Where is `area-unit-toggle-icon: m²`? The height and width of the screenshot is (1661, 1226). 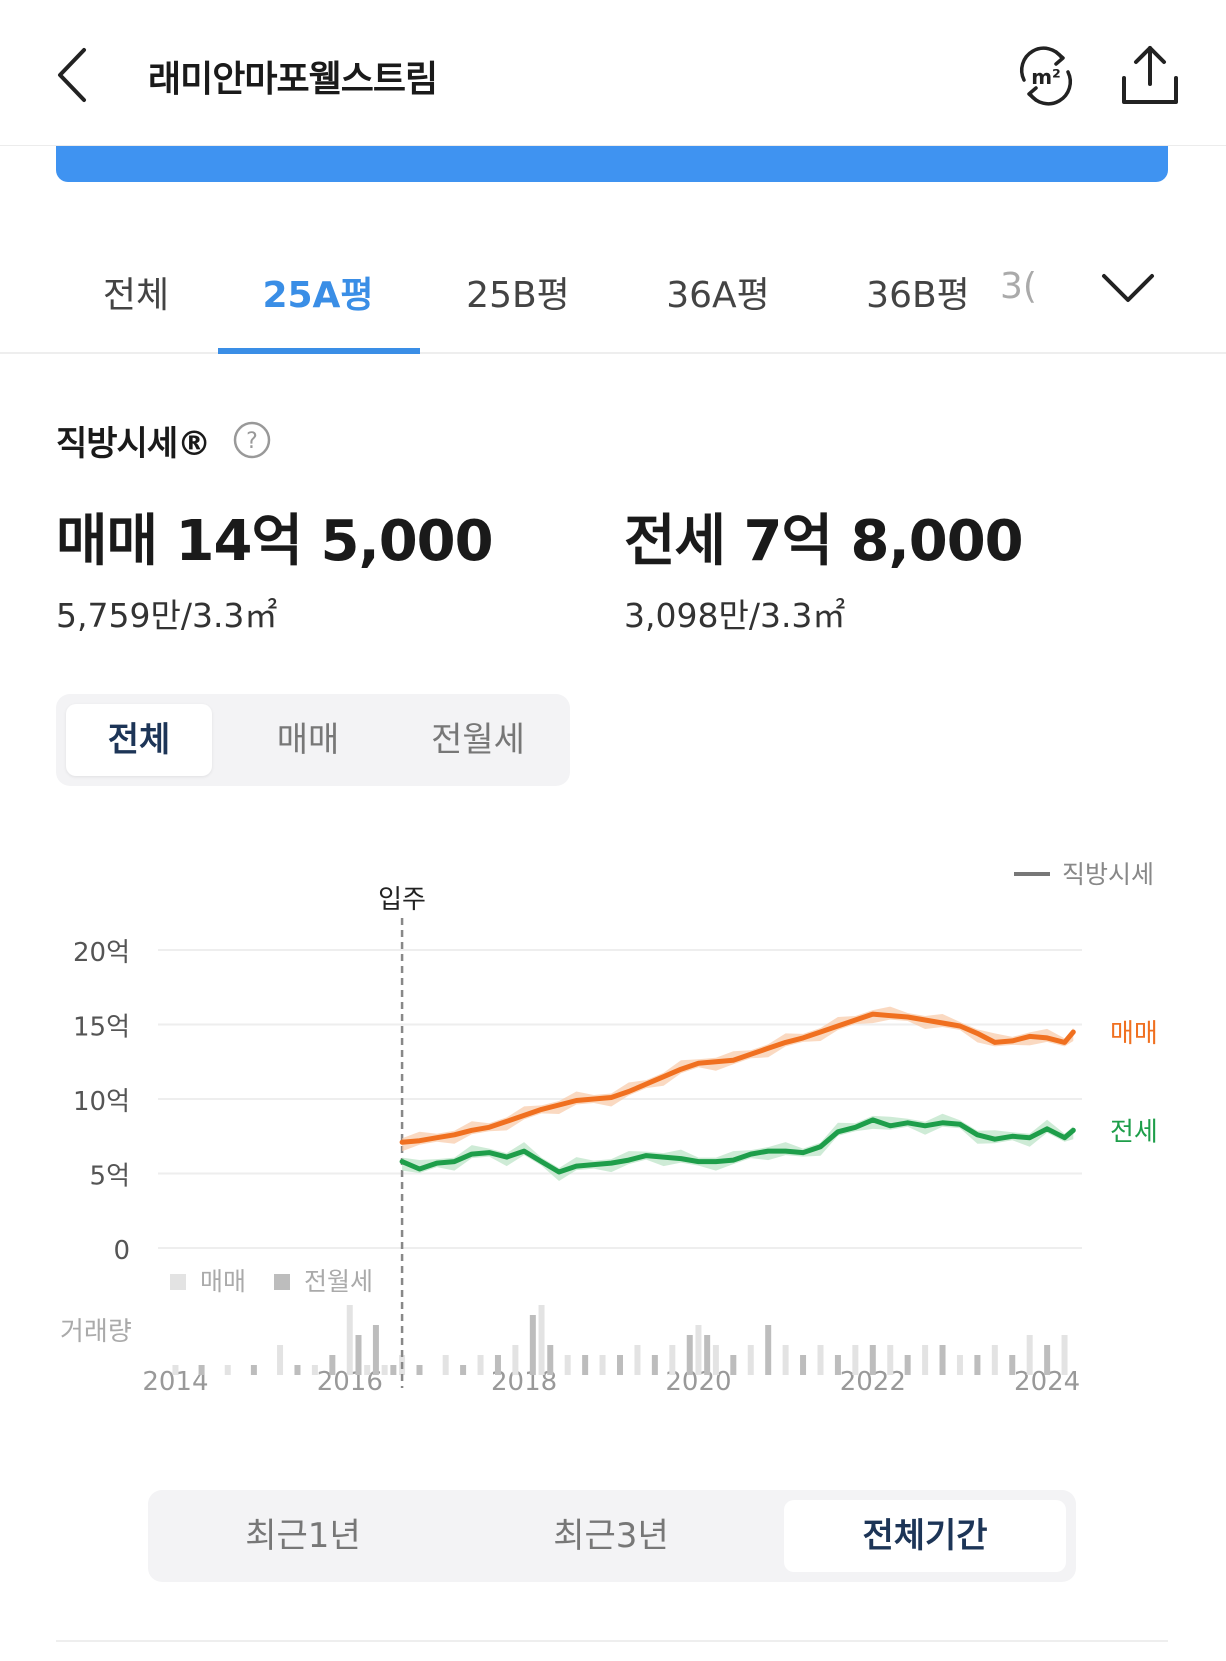 area-unit-toggle-icon: m² is located at coordinates (1046, 76).